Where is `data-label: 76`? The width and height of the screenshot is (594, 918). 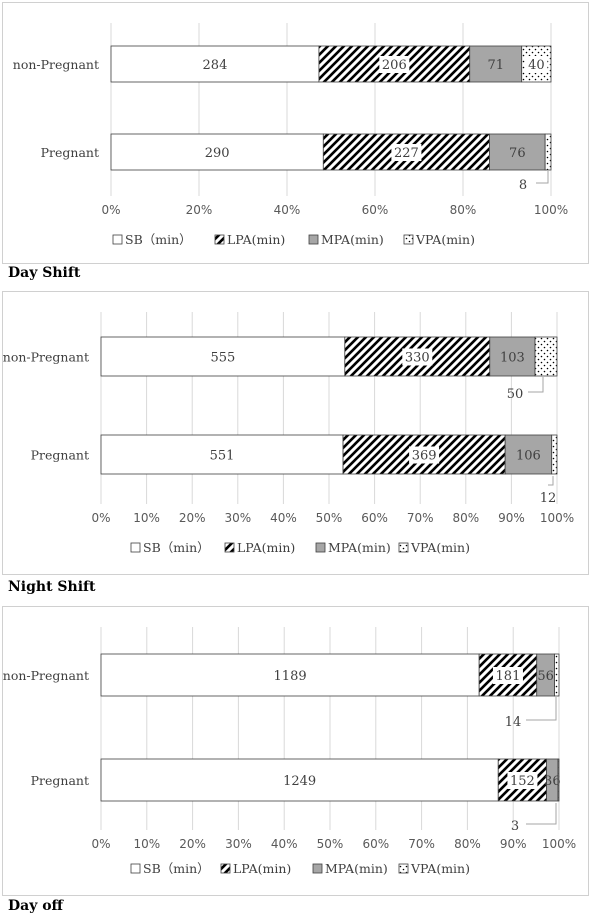 data-label: 76 is located at coordinates (517, 153).